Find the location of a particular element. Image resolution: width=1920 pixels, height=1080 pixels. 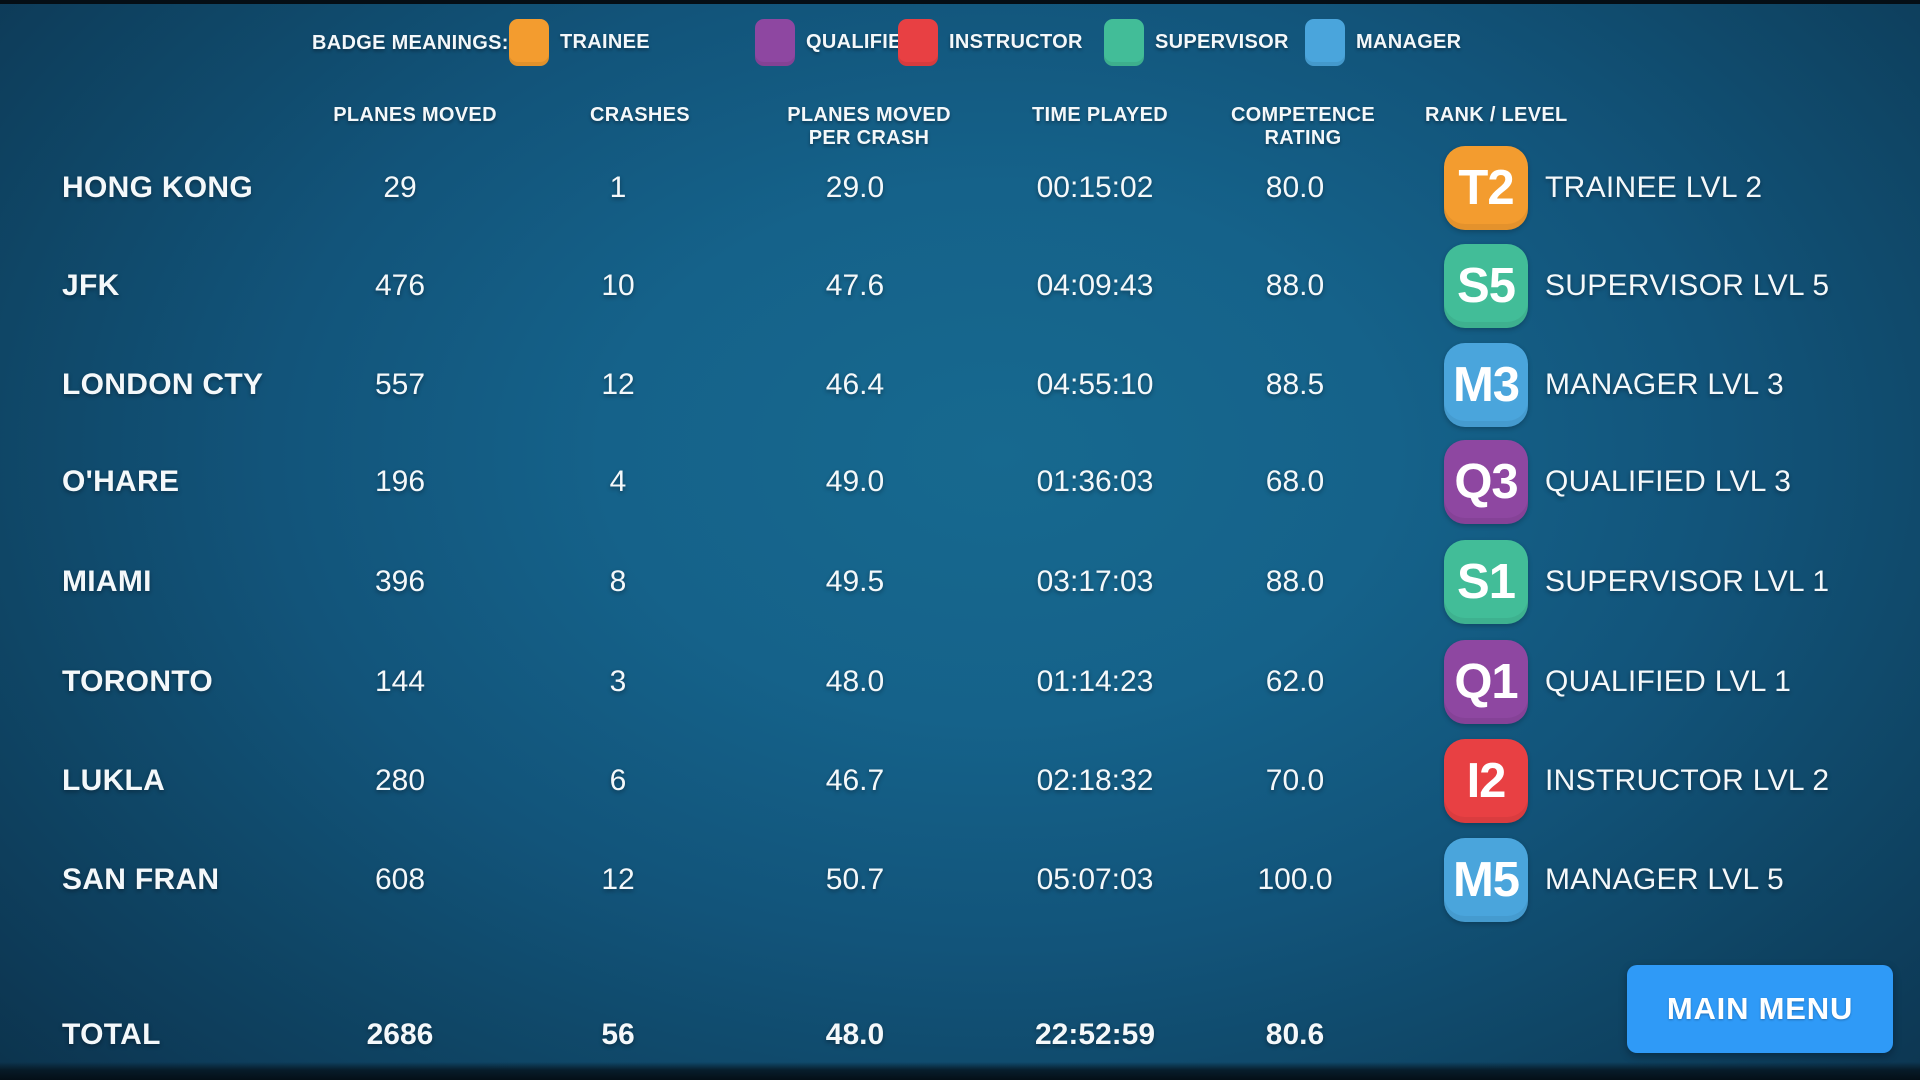

header-crashes: CRASHES is located at coordinates (640, 115).